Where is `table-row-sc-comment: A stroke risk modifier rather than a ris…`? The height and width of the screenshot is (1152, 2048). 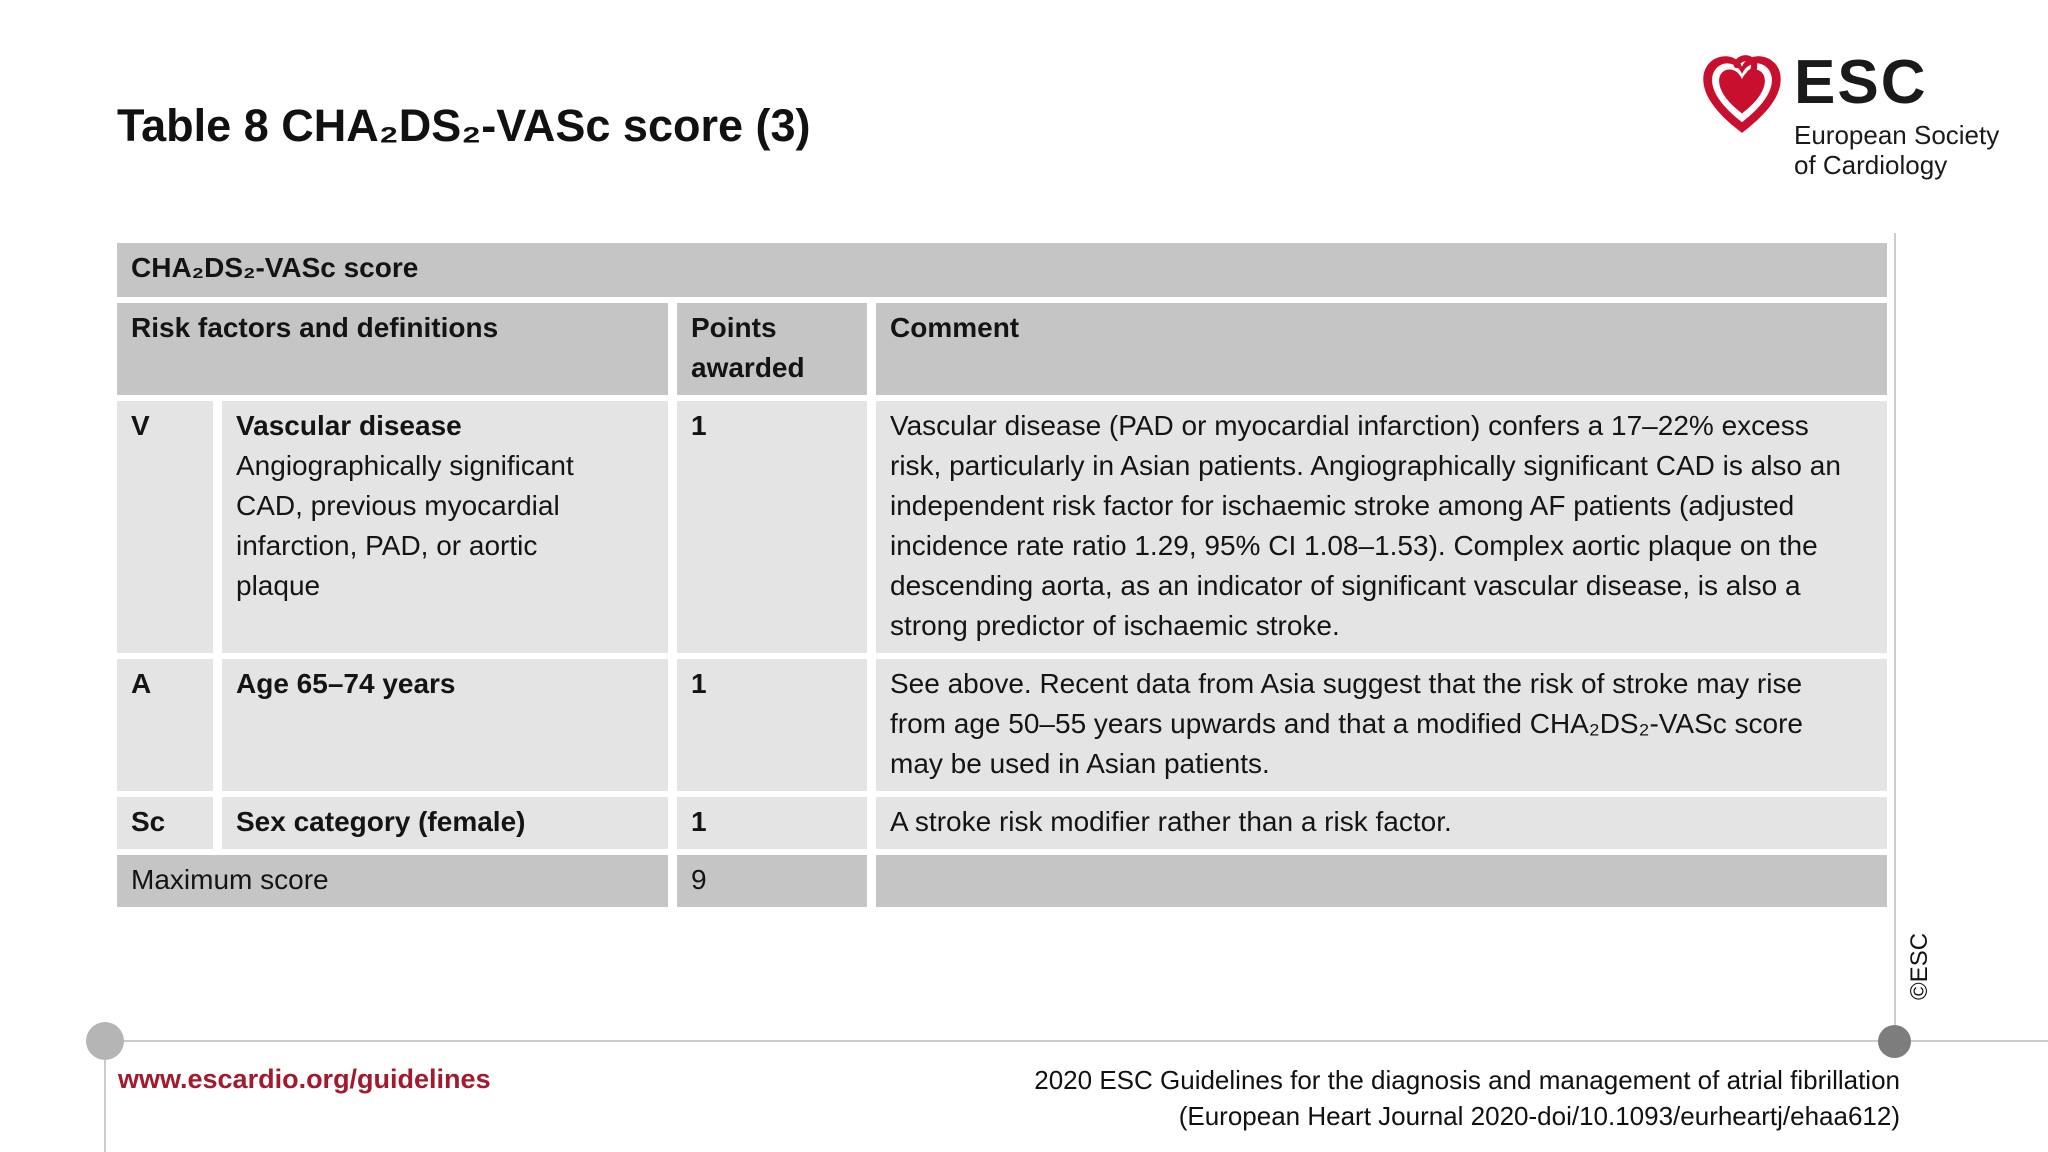
table-row-sc-comment: A stroke risk modifier rather than a ris… is located at coordinates (1381, 823).